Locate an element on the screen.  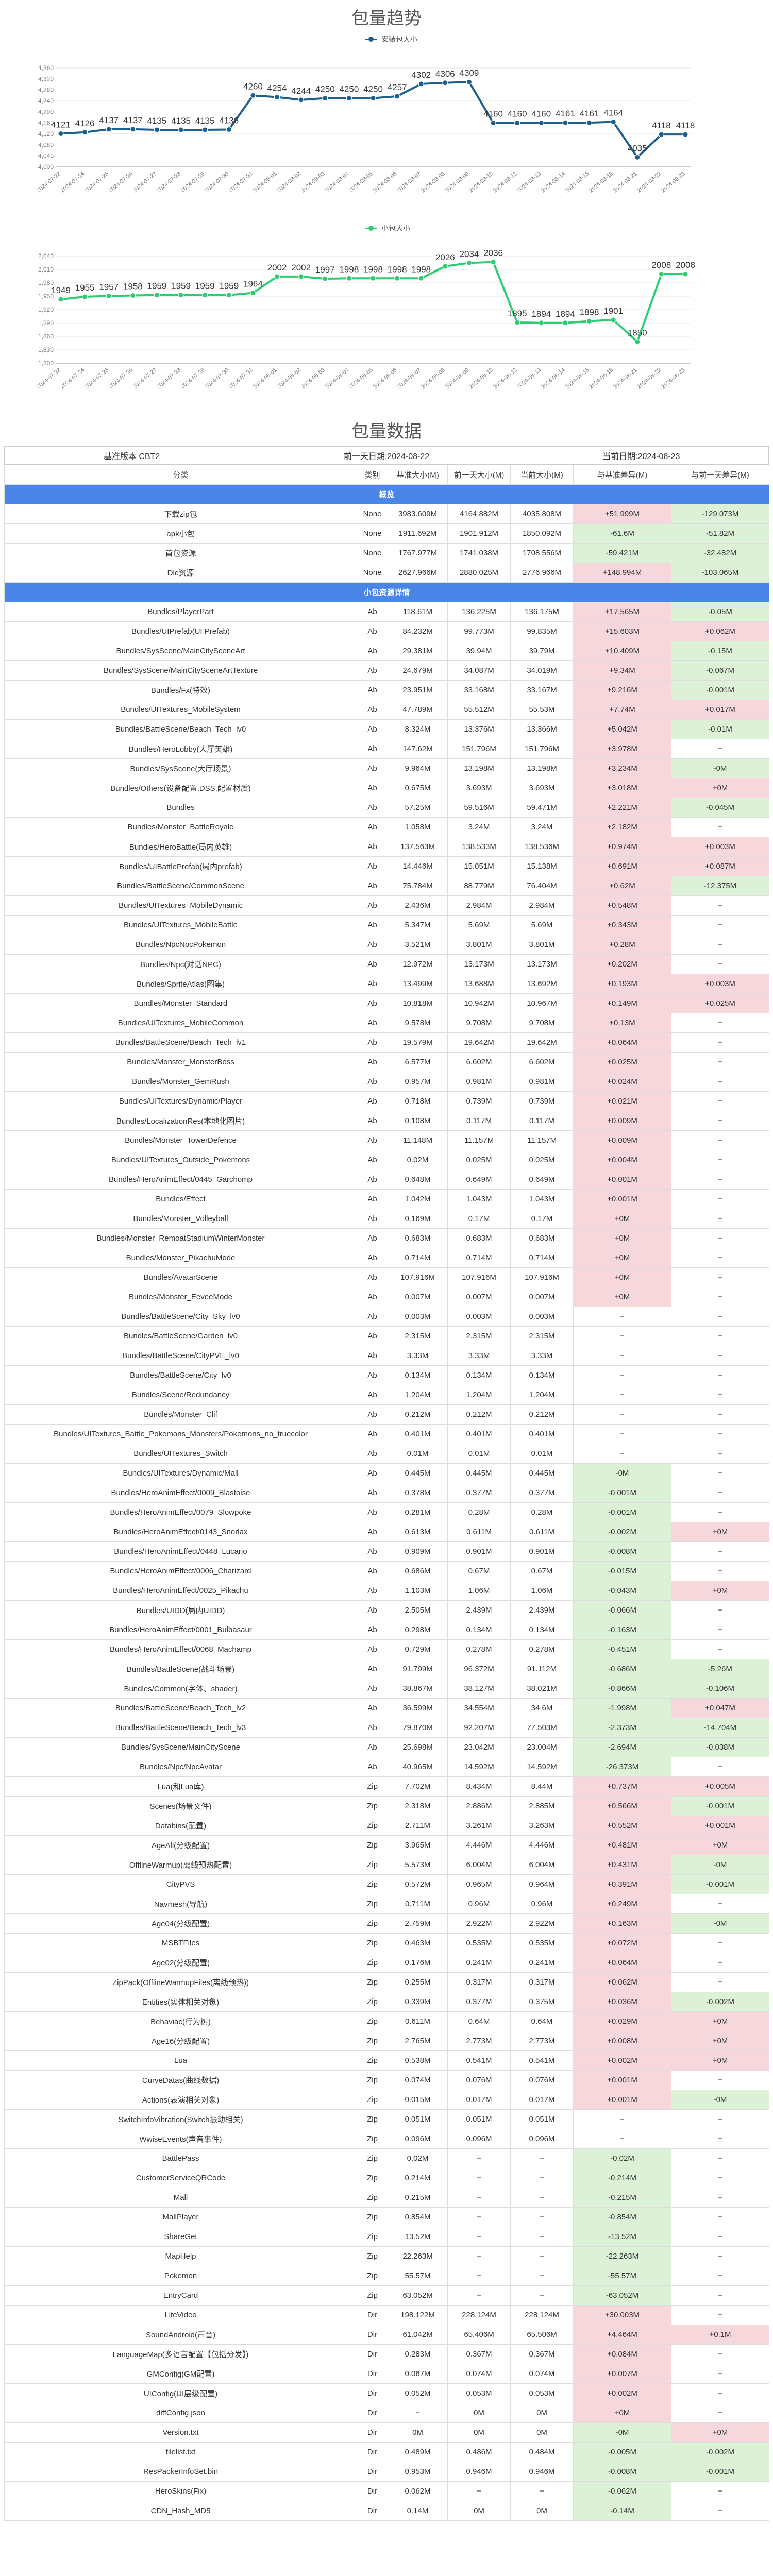
table-row: CDN_Hash_MD5 Dir 0.14M 0M 0M -0.14M − is located at coordinates (386, 2511).